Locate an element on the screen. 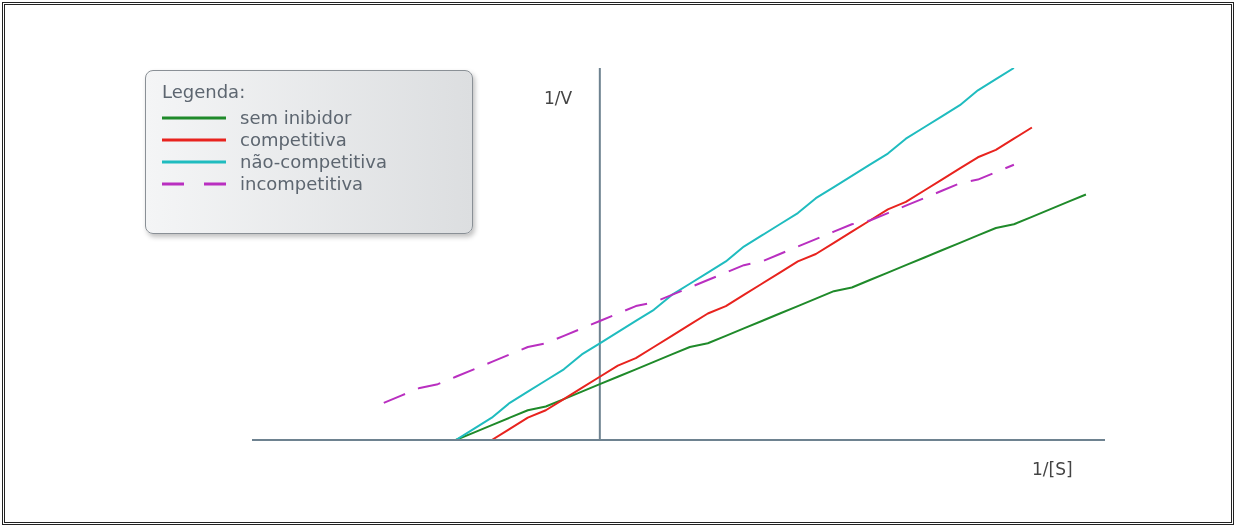 Image resolution: width=1236 pixels, height=527 pixels. legend-title: Legenda: is located at coordinates (204, 92).